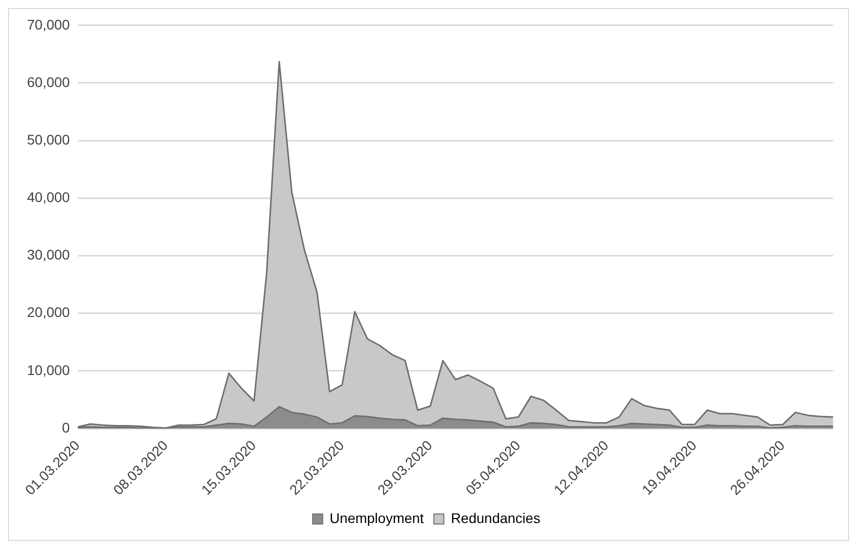 Image resolution: width=857 pixels, height=549 pixels. I want to click on y-tick-label: 70,000, so click(48, 24).